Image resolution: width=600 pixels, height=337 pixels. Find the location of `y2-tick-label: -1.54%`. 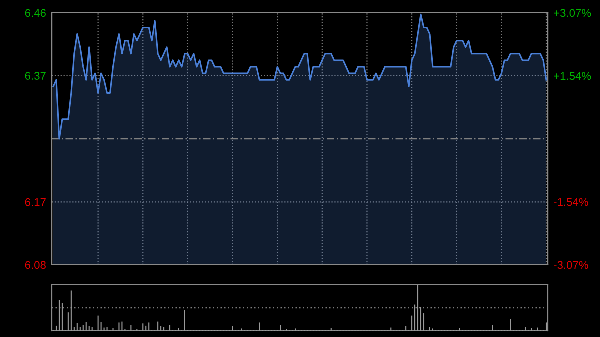

y2-tick-label: -1.54% is located at coordinates (571, 202).